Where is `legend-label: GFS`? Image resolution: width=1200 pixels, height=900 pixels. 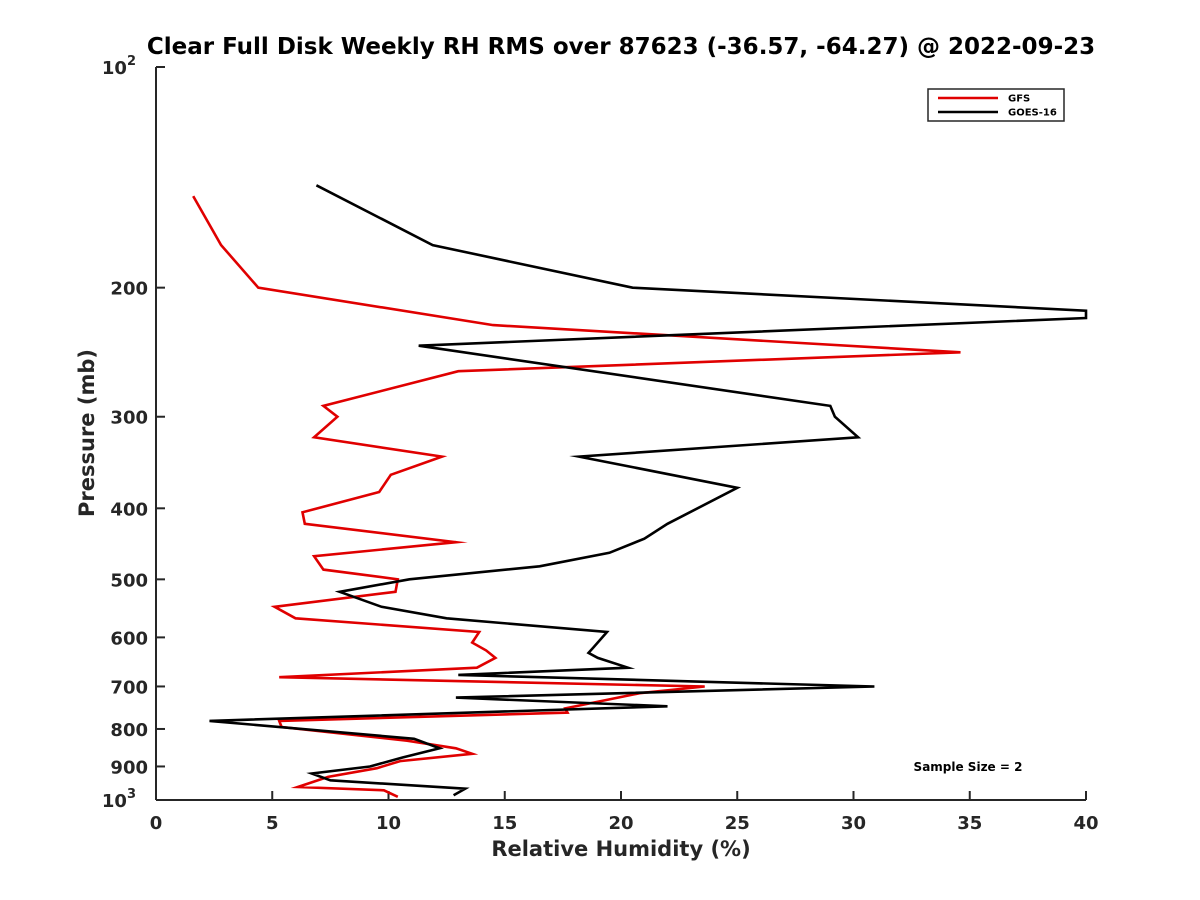 legend-label: GFS is located at coordinates (1019, 99).